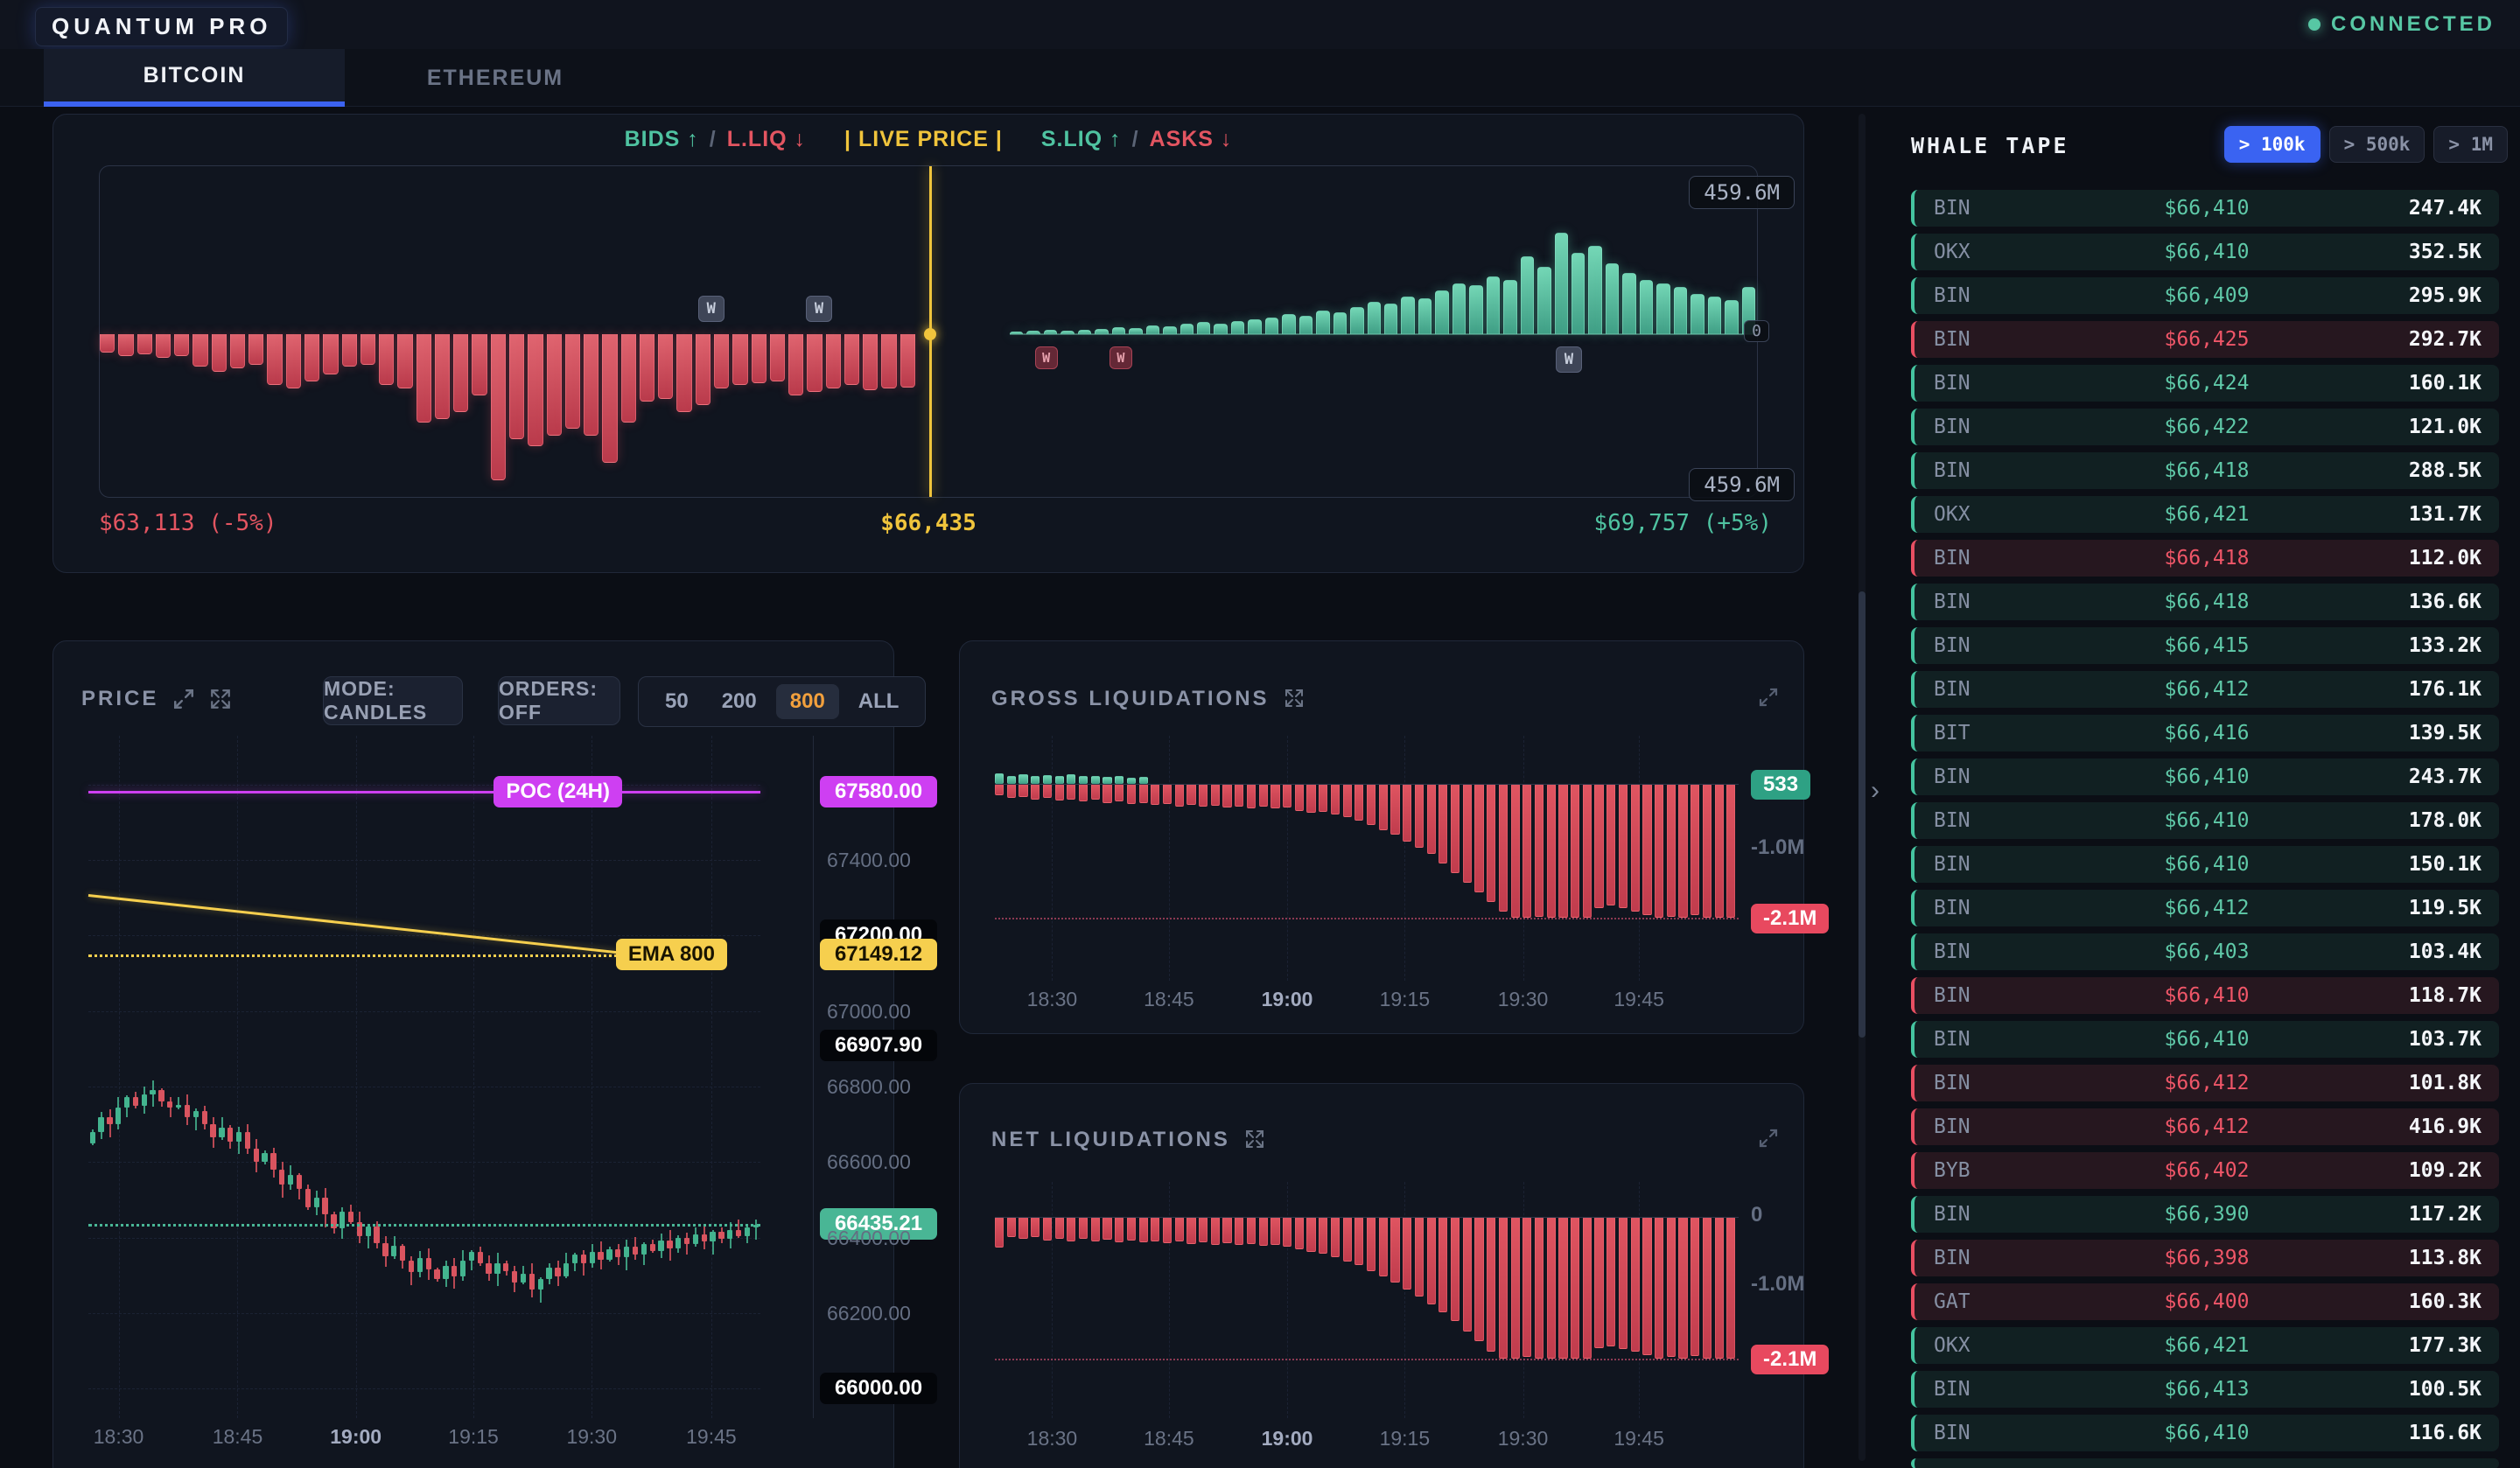  Describe the element at coordinates (2205, 820) in the screenshot. I see `tape-row: BIN $66,410 178.0K` at that location.